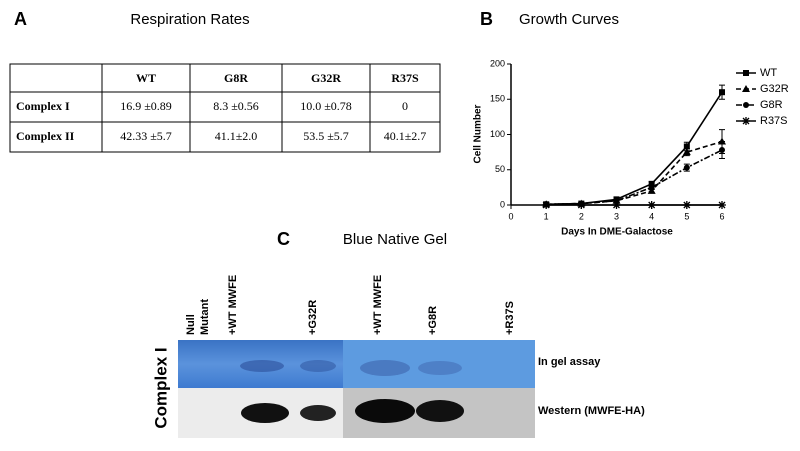  I want to click on panel-letter: C, so click(283, 239).